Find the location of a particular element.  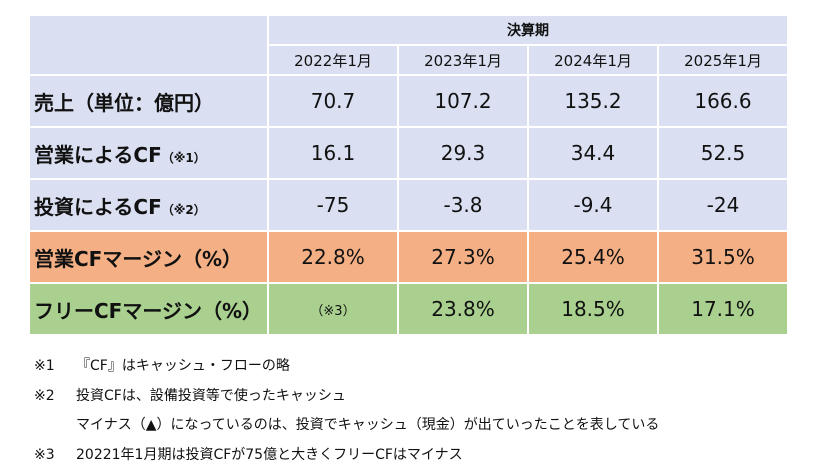

table-cell: 18.5% is located at coordinates (593, 309).